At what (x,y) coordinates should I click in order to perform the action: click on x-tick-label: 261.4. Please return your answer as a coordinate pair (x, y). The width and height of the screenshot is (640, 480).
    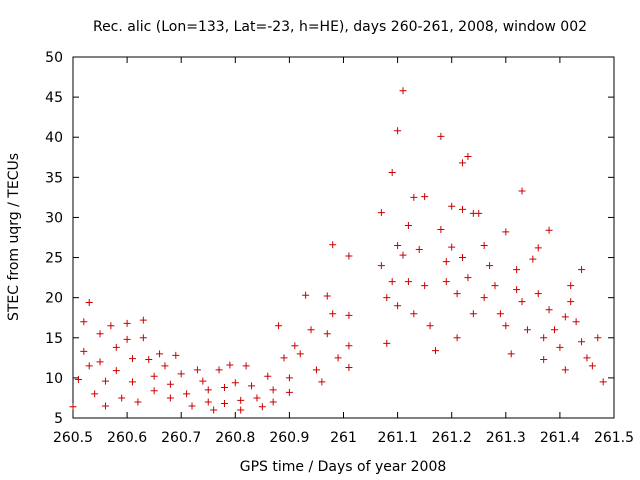
    Looking at the image, I should click on (560, 438).